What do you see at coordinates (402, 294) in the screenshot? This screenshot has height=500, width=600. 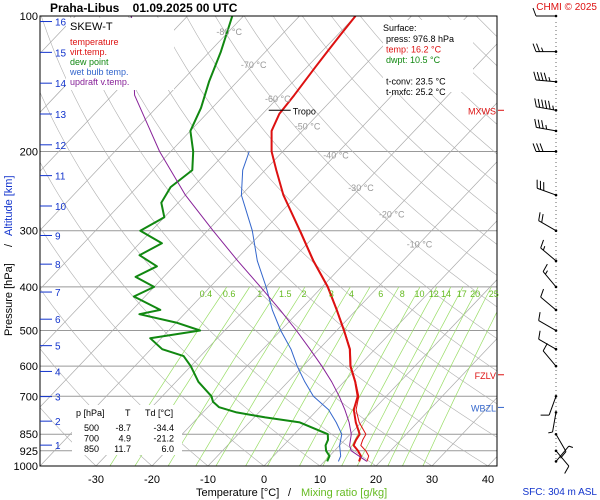 I see `mixing-ratio-label: 8` at bounding box center [402, 294].